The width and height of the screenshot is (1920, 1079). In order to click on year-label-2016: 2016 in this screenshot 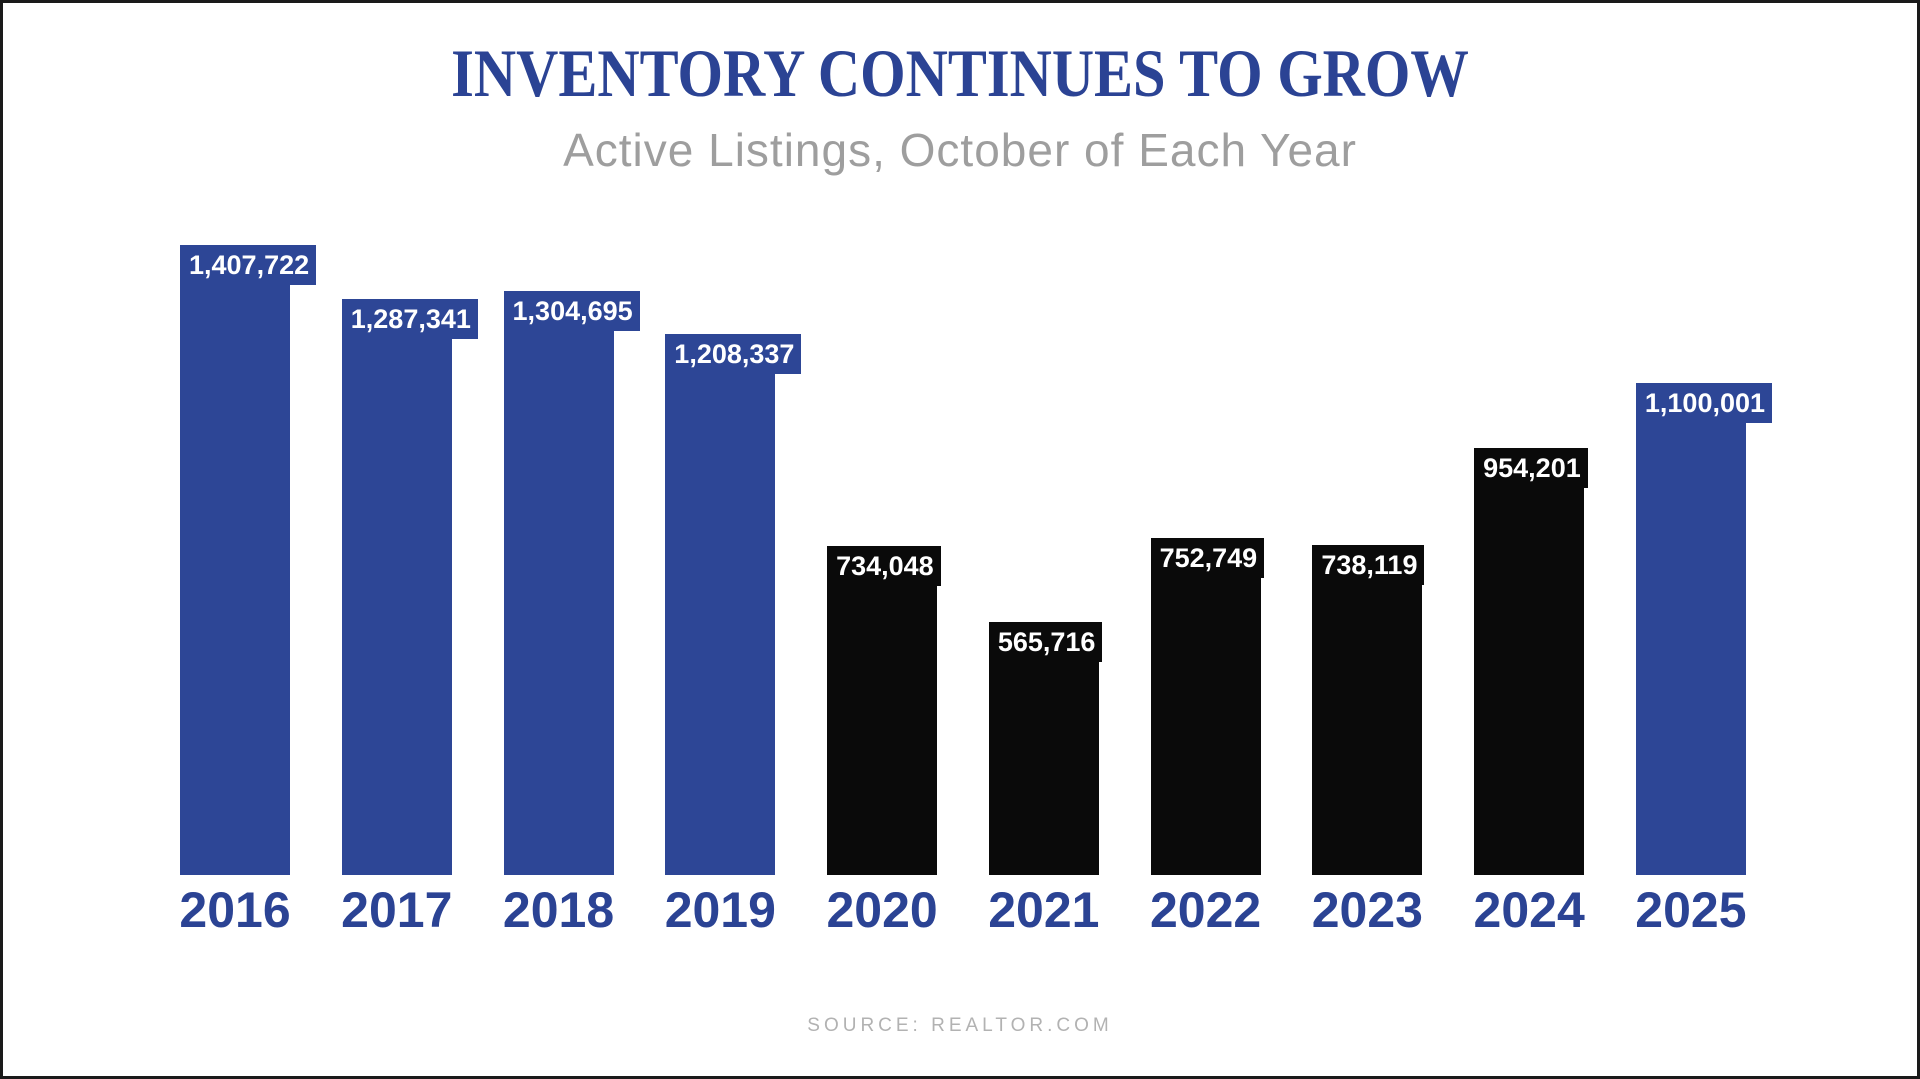, I will do `click(235, 910)`.